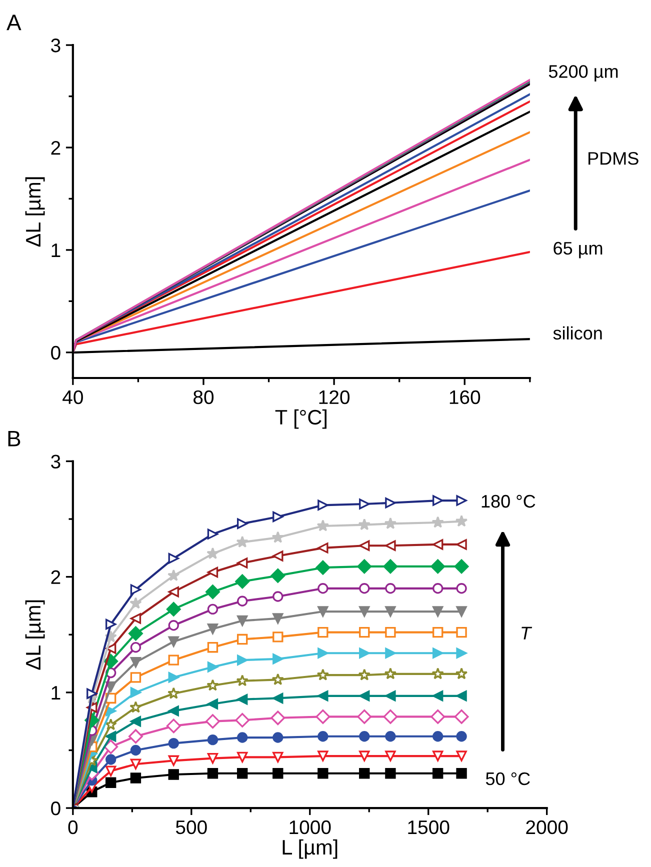  What do you see at coordinates (547, 827) in the screenshot?
I see `x-tick-label: 2000` at bounding box center [547, 827].